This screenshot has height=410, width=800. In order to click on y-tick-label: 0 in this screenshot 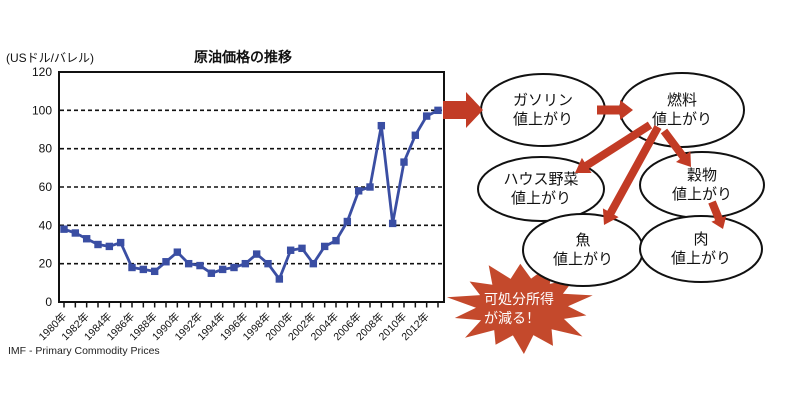, I will do `click(48, 302)`.